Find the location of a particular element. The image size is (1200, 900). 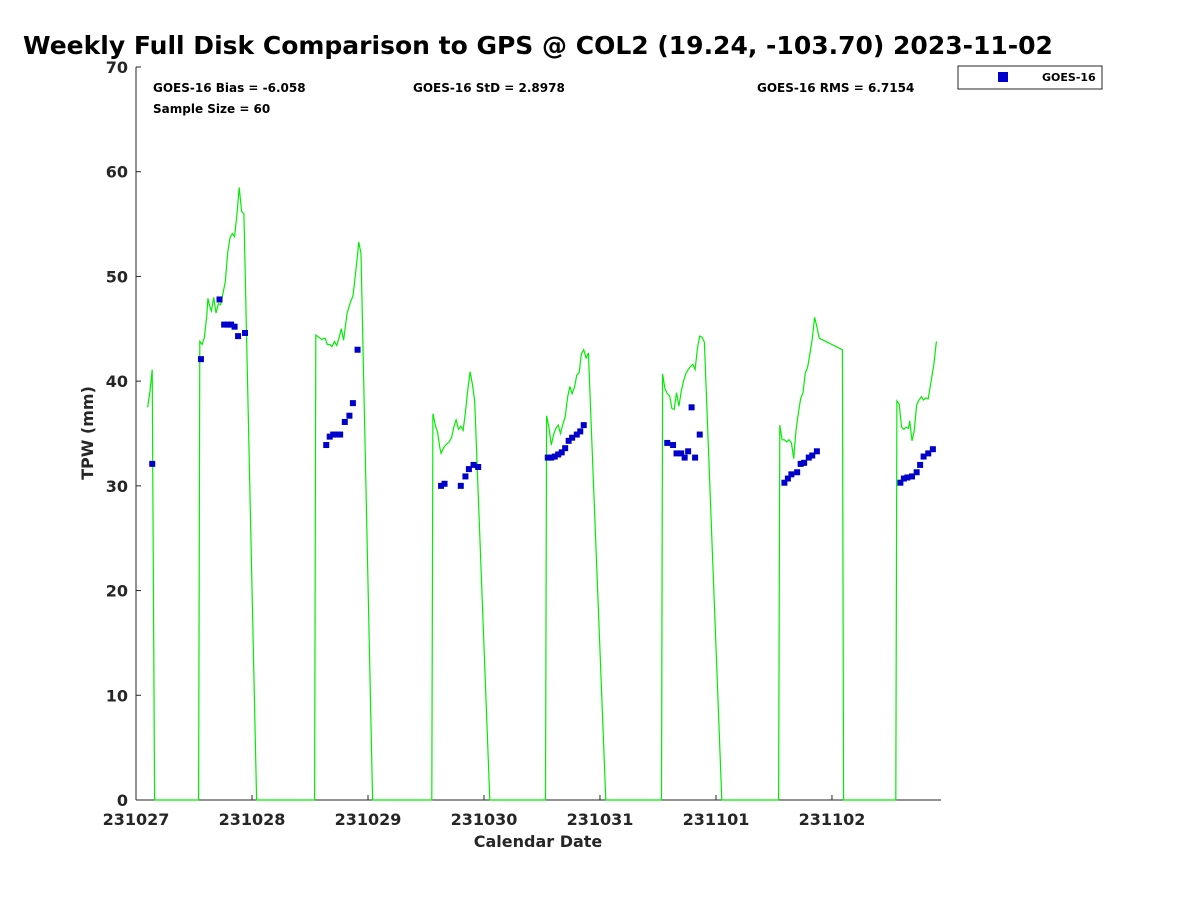

x-tick-label: 231028 is located at coordinates (252, 819).